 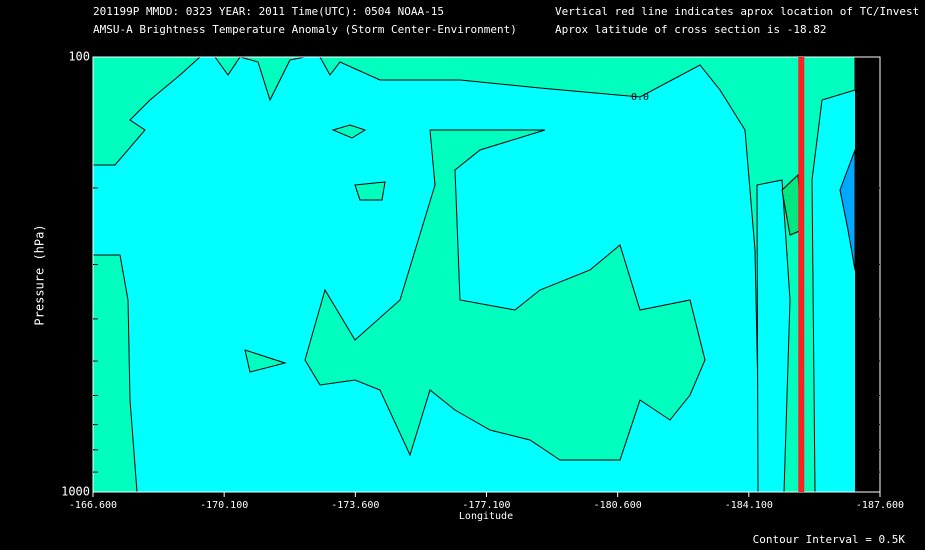 I want to click on x-tick-label: -184.100, so click(x=749, y=505).